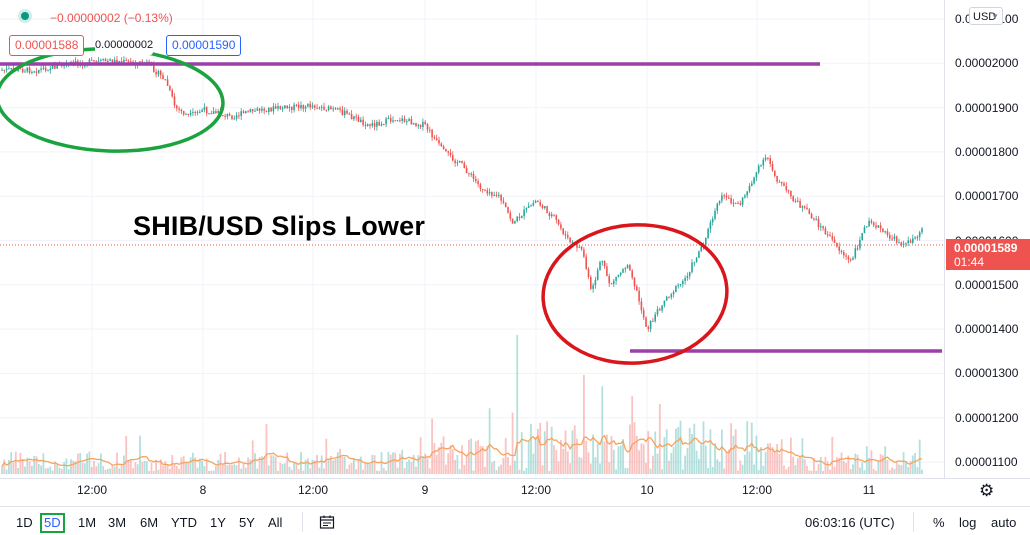 This screenshot has width=1030, height=535. I want to click on timeframe-1d: 1D, so click(24, 522).